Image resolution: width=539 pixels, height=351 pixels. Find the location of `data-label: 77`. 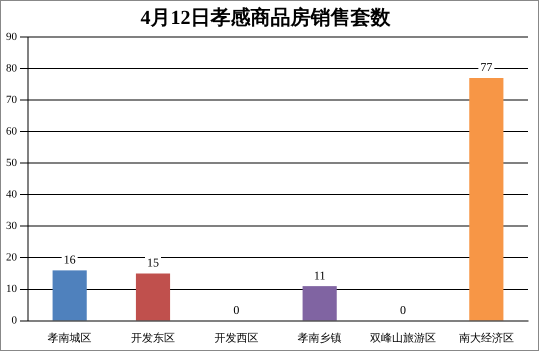

data-label: 77 is located at coordinates (486, 67).